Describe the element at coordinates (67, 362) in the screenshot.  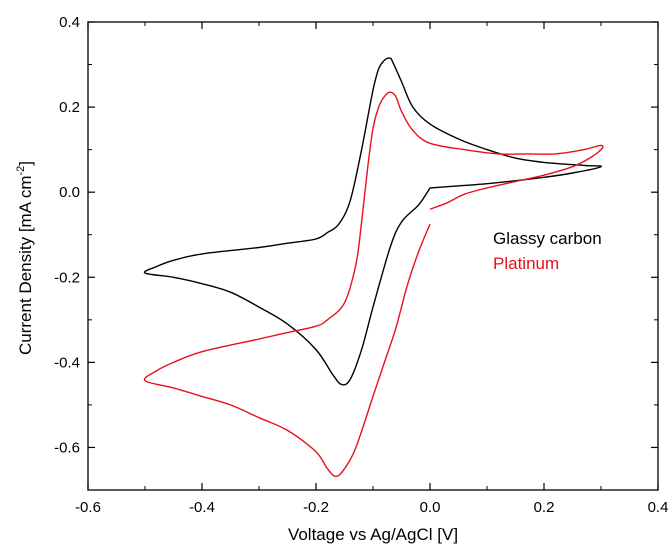
I see `y-tick-label: -0.4` at that location.